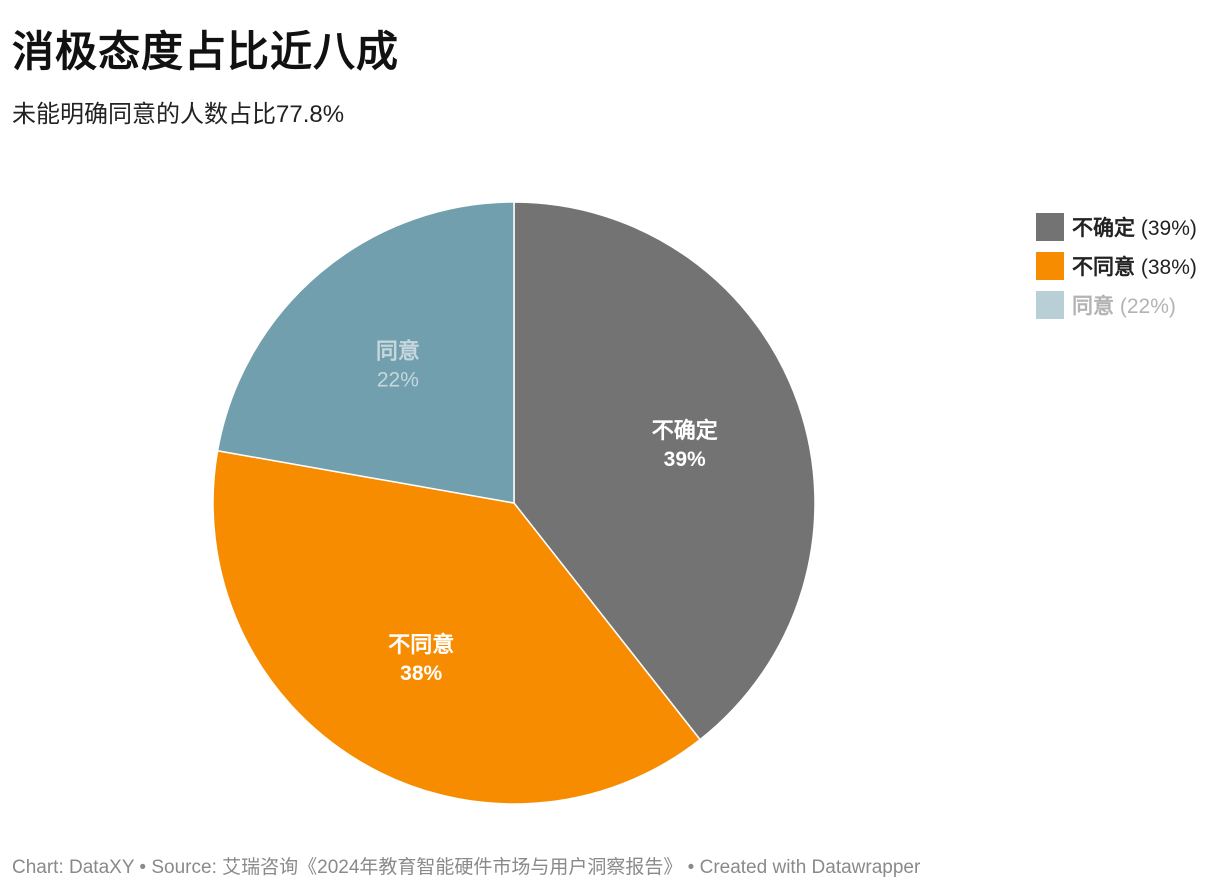 The image size is (1220, 888). I want to click on slice-value-disagree: 38%, so click(421, 673).